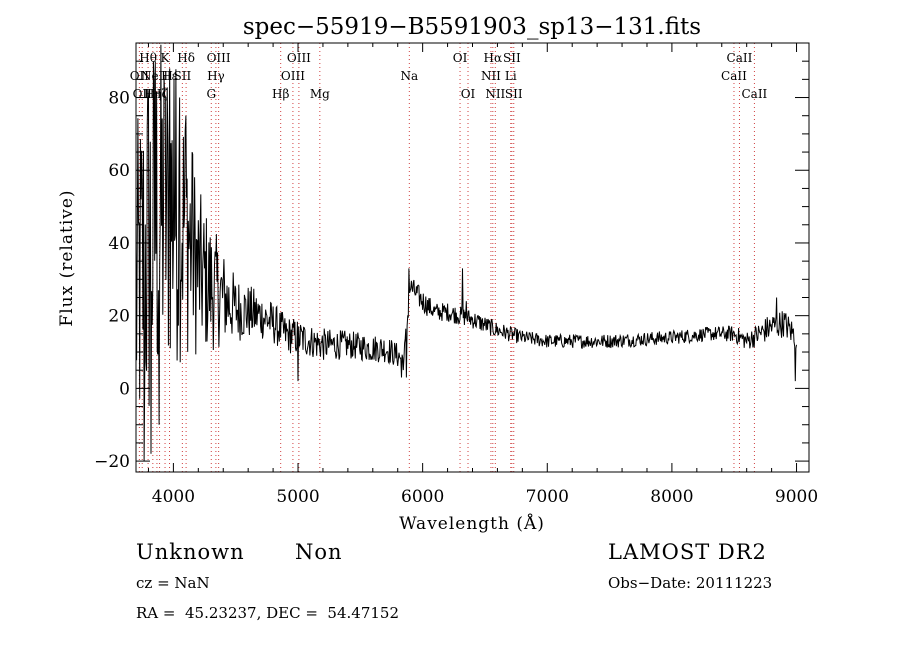  I want to click on obs-date-text: Obs−Date: 20111223, so click(690, 583).